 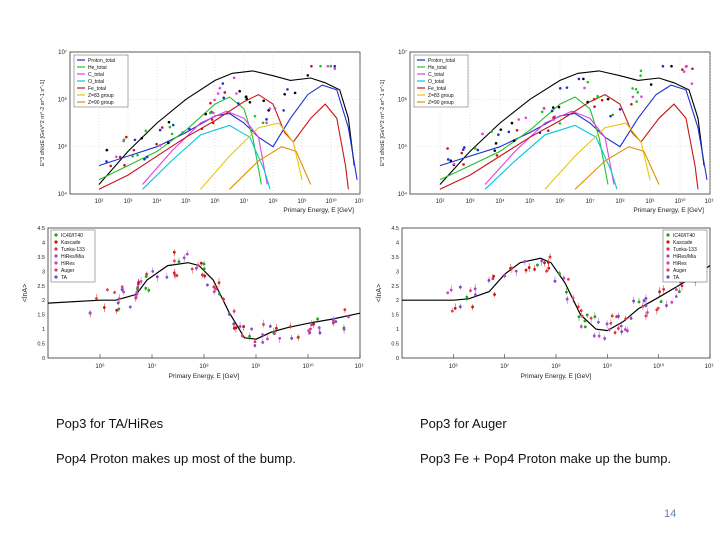 What do you see at coordinates (680, 271) in the screenshot?
I see `legend-entry: Auger` at bounding box center [680, 271].